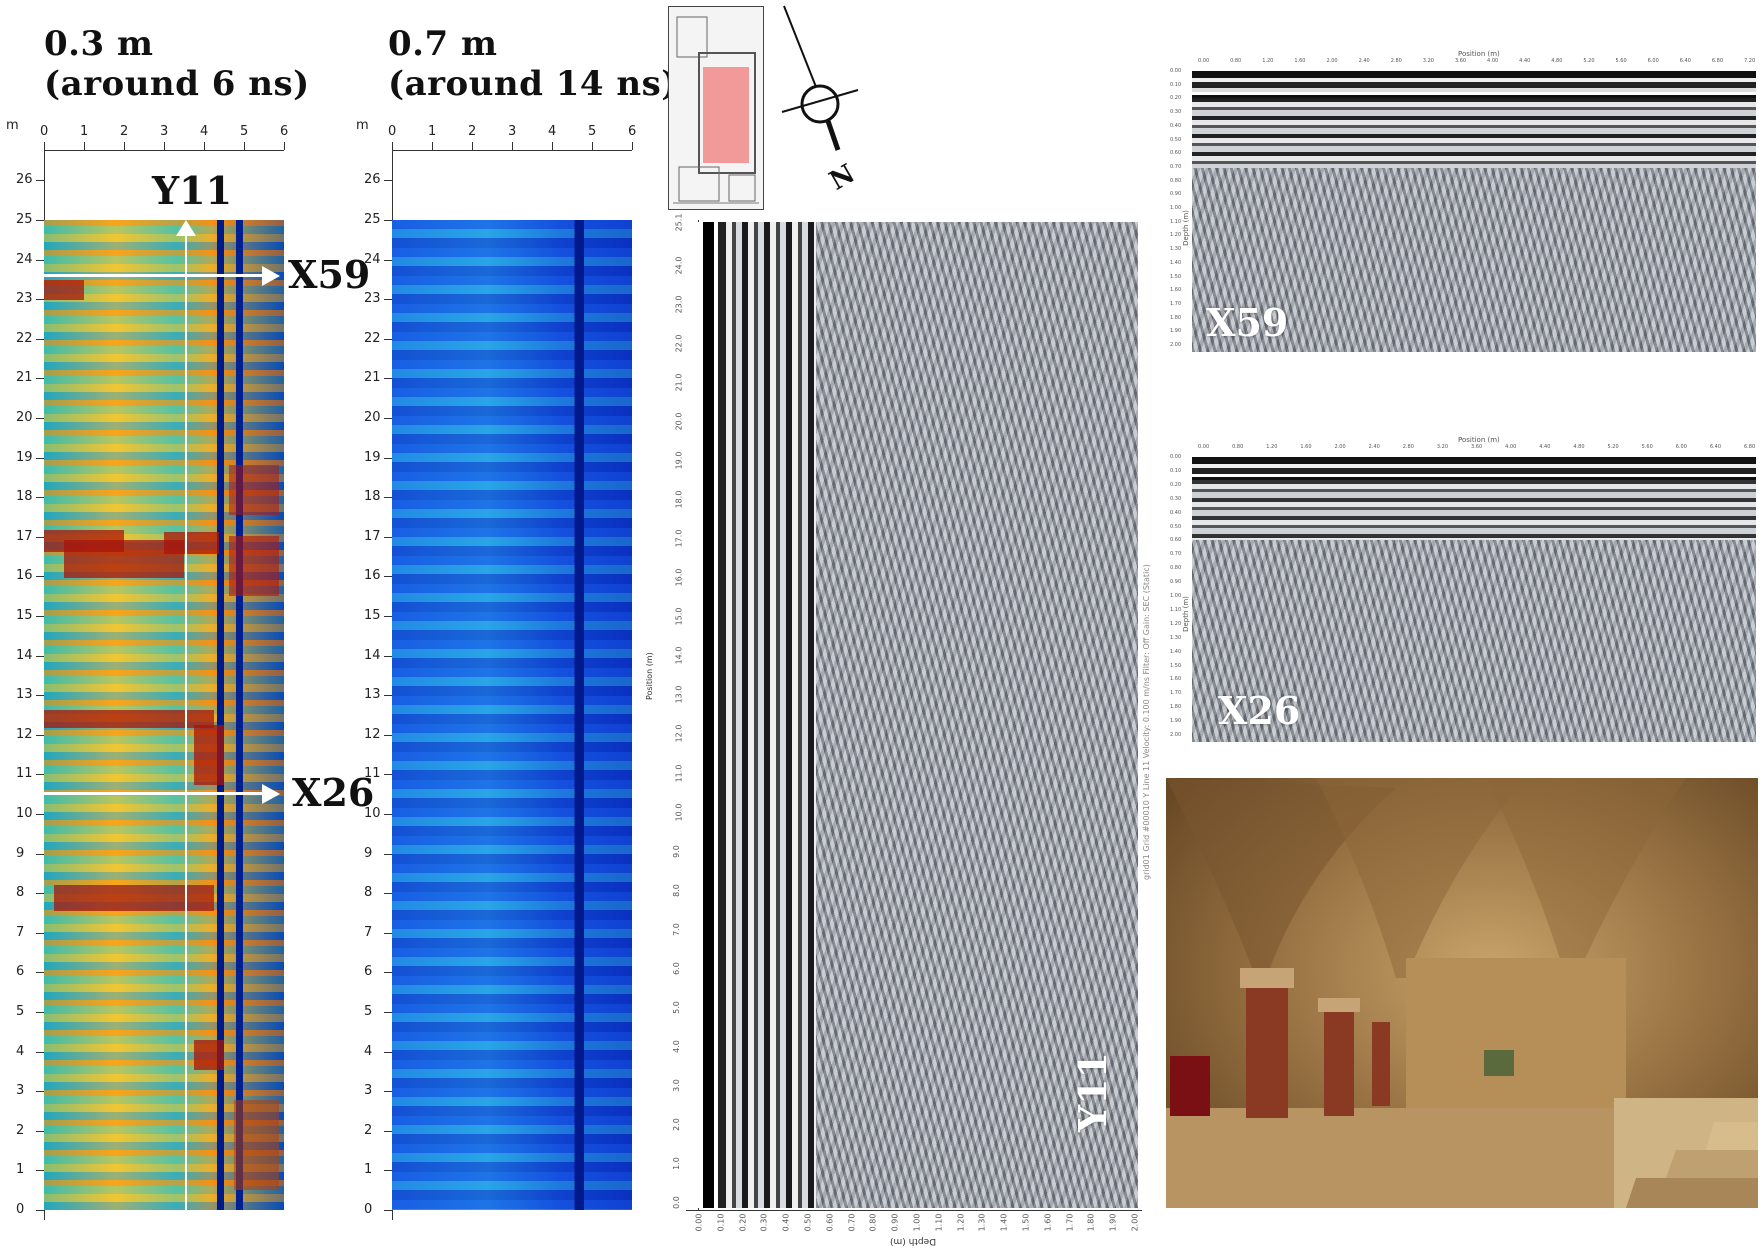  What do you see at coordinates (676, 851) in the screenshot?
I see `y11-position-tick-label: 9.0` at bounding box center [676, 851].